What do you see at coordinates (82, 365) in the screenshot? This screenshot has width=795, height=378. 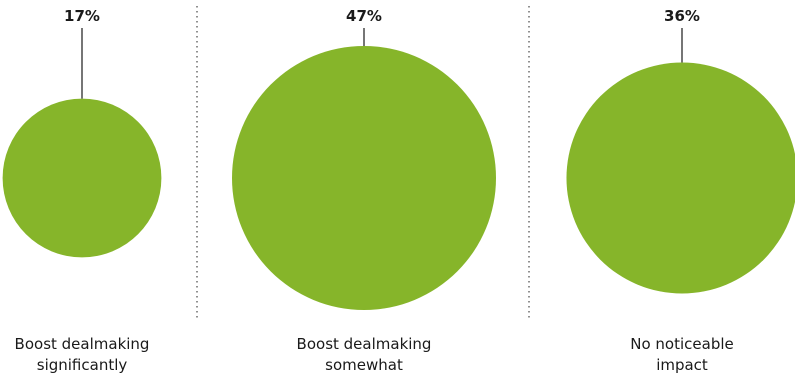 I see `category-label-line: significantly` at bounding box center [82, 365].